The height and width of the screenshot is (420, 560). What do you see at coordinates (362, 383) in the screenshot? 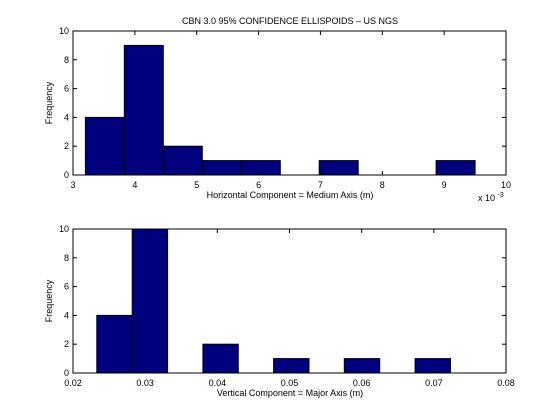
I see `x-tick-label: 0.06` at bounding box center [362, 383].